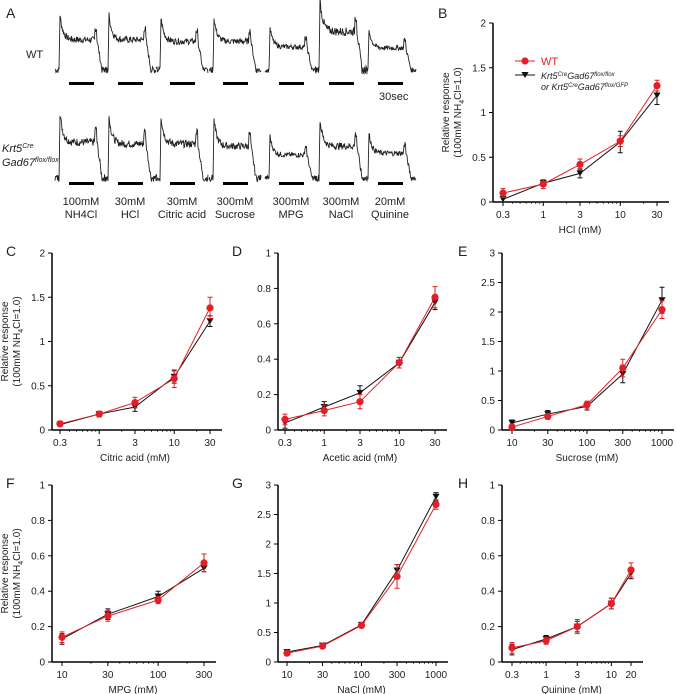 Image resolution: width=676 pixels, height=694 pixels. Describe the element at coordinates (341, 215) in the screenshot. I see `stimulus-name: NaCl` at that location.